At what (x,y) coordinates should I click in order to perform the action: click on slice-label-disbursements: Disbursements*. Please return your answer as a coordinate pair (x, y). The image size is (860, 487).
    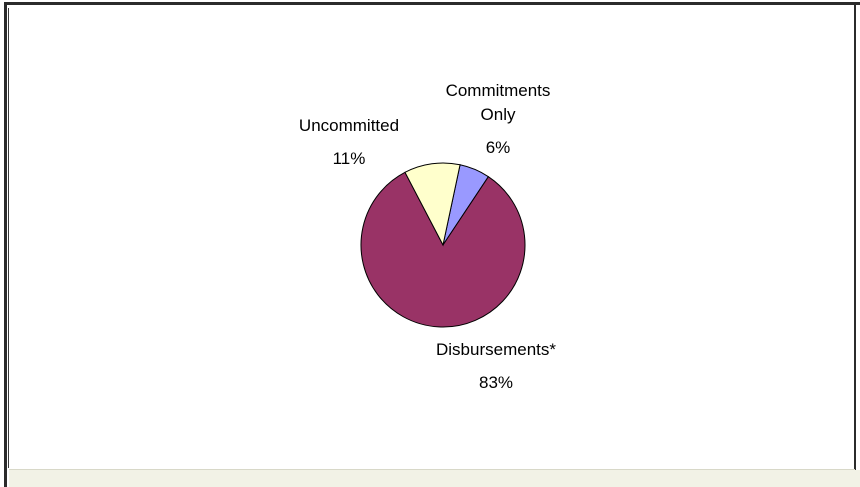
    Looking at the image, I should click on (496, 349).